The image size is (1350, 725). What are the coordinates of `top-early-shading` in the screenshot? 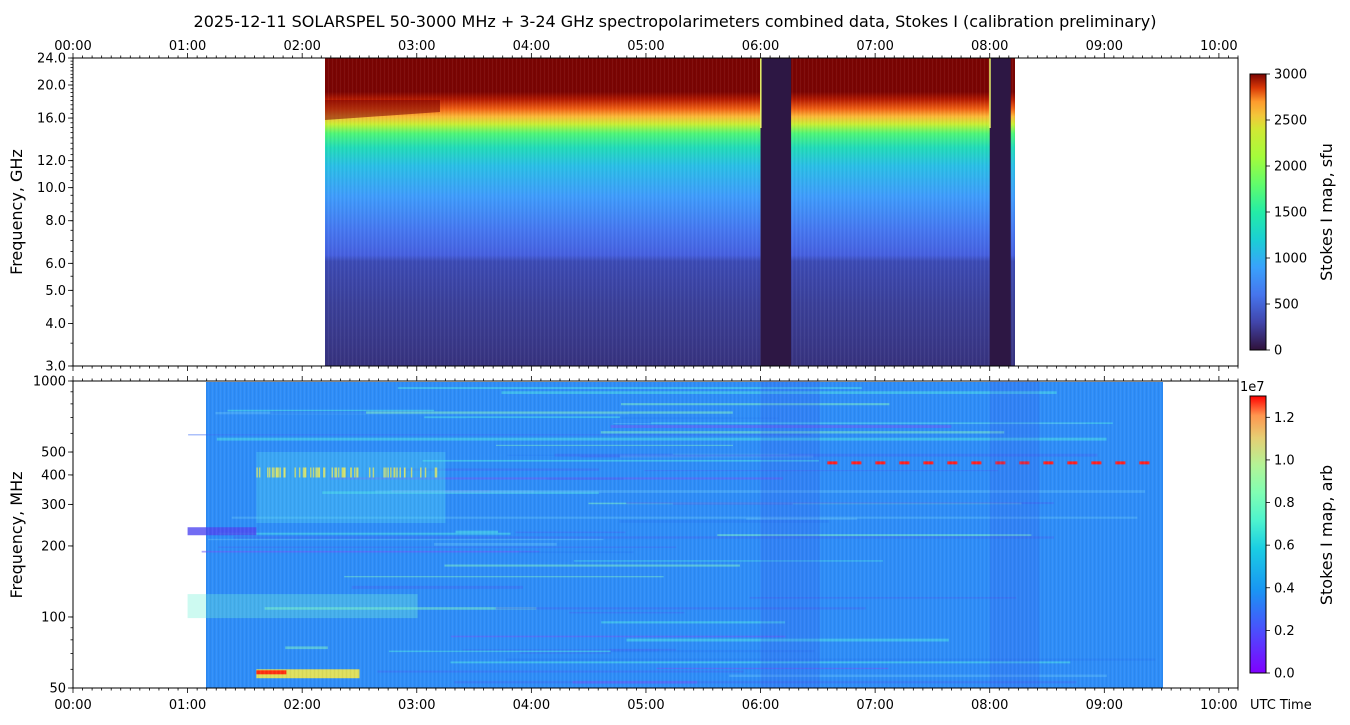 It's located at (382, 110).